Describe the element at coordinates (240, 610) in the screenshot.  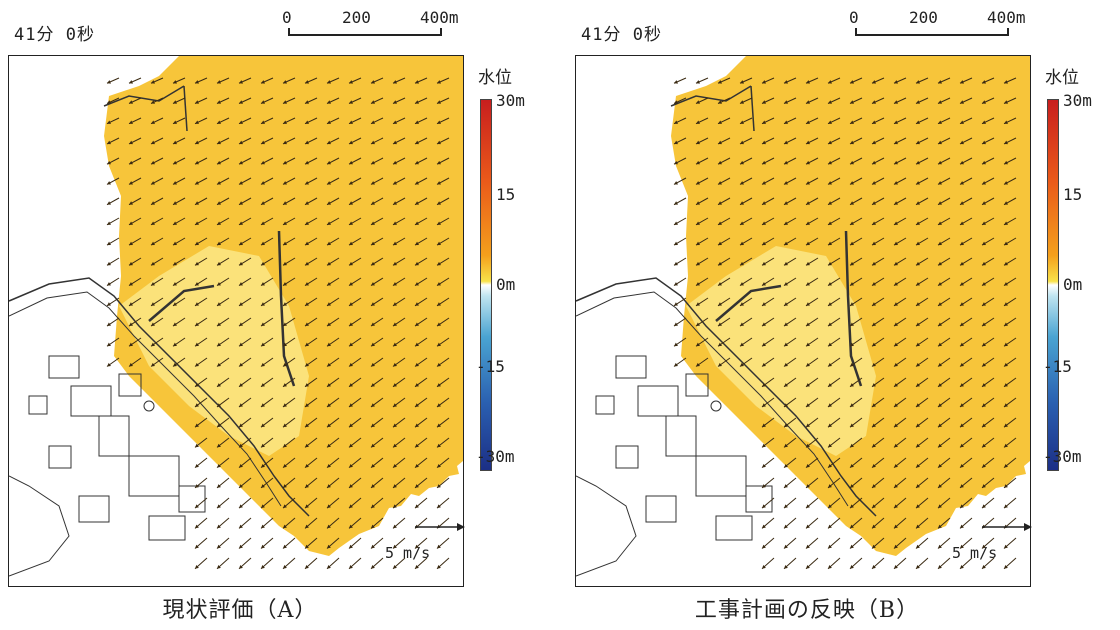
I see `caption: 現状評価（A）` at that location.